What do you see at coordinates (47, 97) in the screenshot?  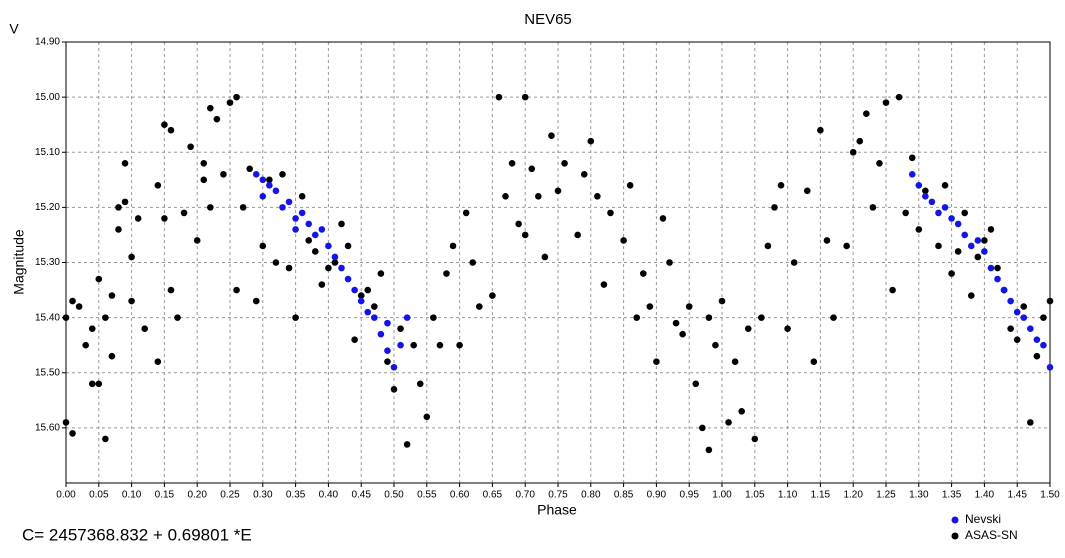 I see `y-tick-label: 15.00` at bounding box center [47, 97].